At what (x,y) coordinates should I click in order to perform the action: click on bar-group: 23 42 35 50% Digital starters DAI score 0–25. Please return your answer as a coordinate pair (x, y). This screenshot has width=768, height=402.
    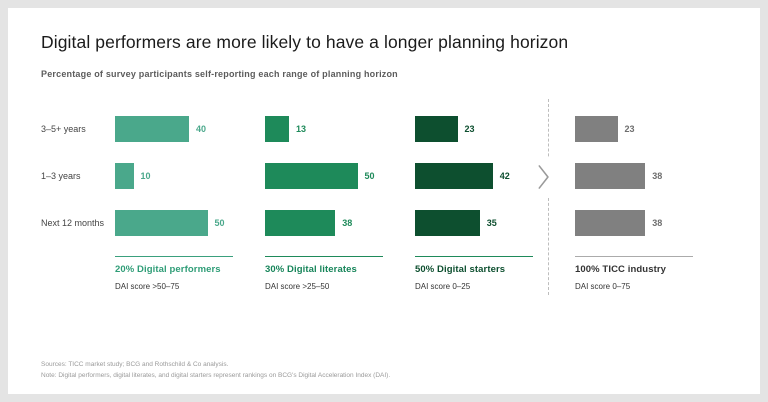
    Looking at the image, I should click on (490, 198).